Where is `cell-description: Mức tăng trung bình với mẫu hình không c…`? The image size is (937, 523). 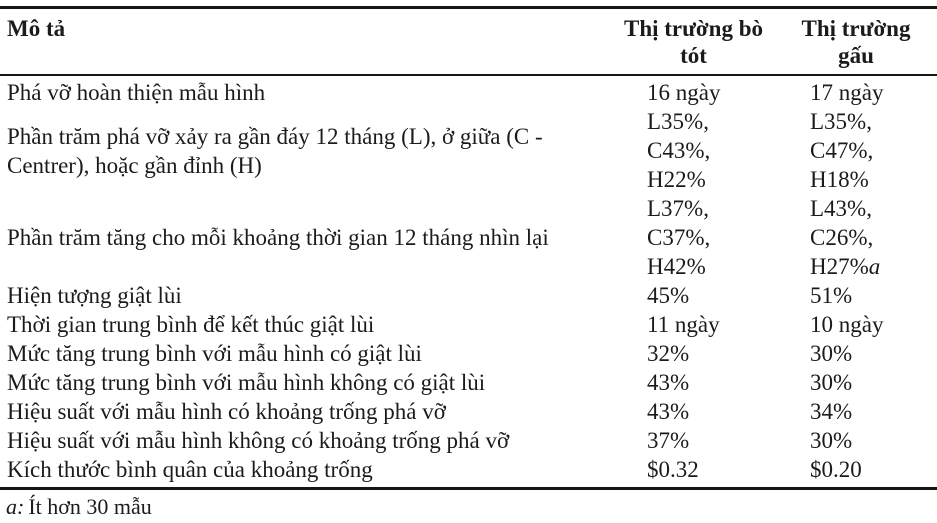
cell-description: Mức tăng trung bình với mẫu hình không c… is located at coordinates (246, 382).